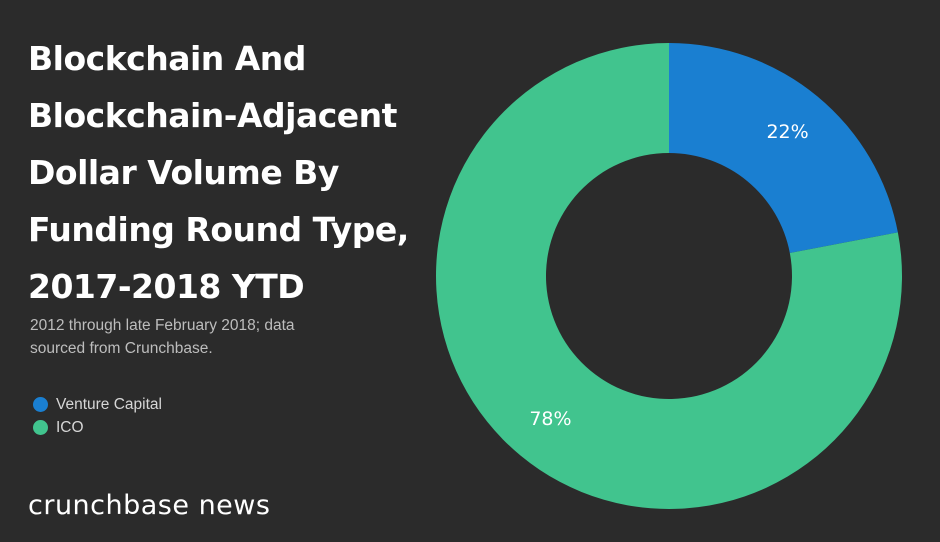  What do you see at coordinates (109, 404) in the screenshot?
I see `legend-label-venture-capital: Venture Capital` at bounding box center [109, 404].